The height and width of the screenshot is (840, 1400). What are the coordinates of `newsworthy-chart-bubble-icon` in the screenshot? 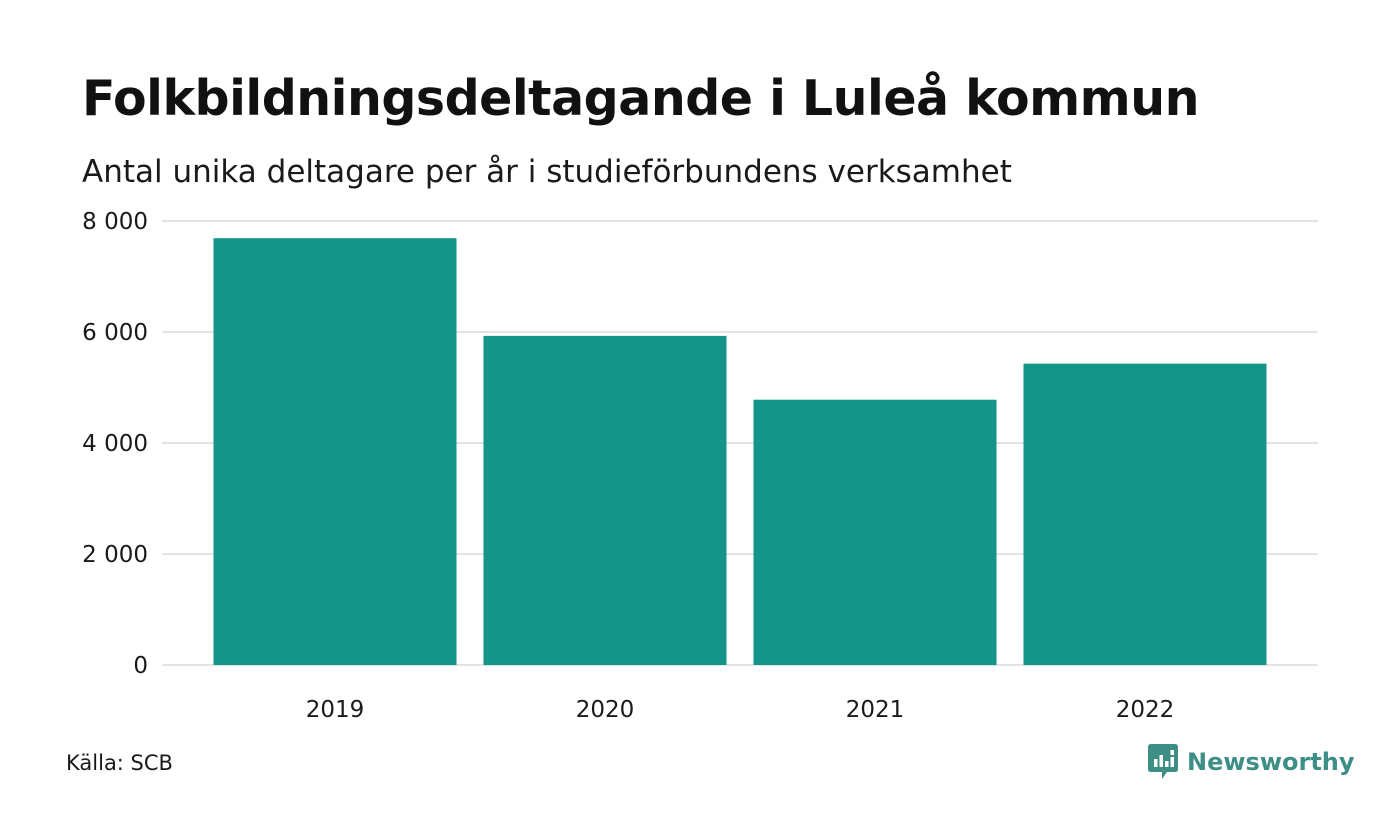 It's located at (1163, 761).